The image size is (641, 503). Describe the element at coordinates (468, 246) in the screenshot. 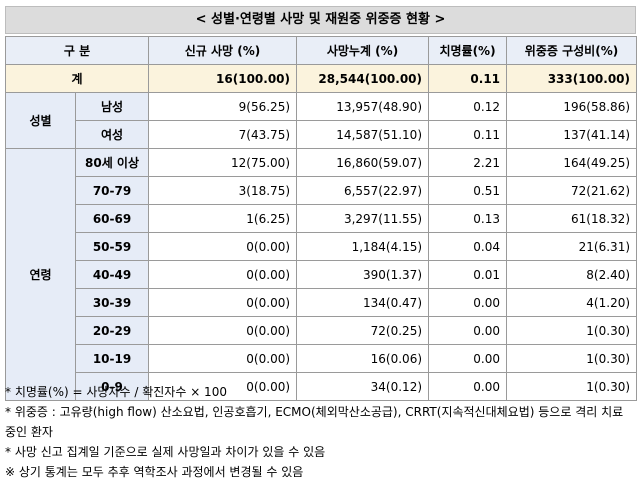

I see `fatality-rate-cell: 0.04` at that location.